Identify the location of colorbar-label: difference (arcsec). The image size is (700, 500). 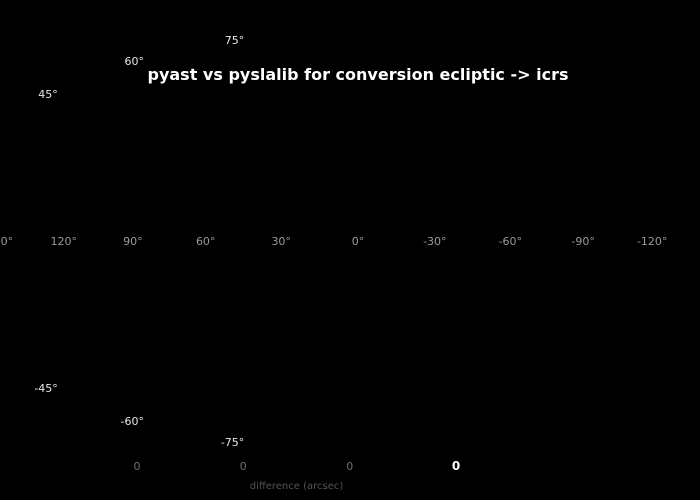
(297, 486).